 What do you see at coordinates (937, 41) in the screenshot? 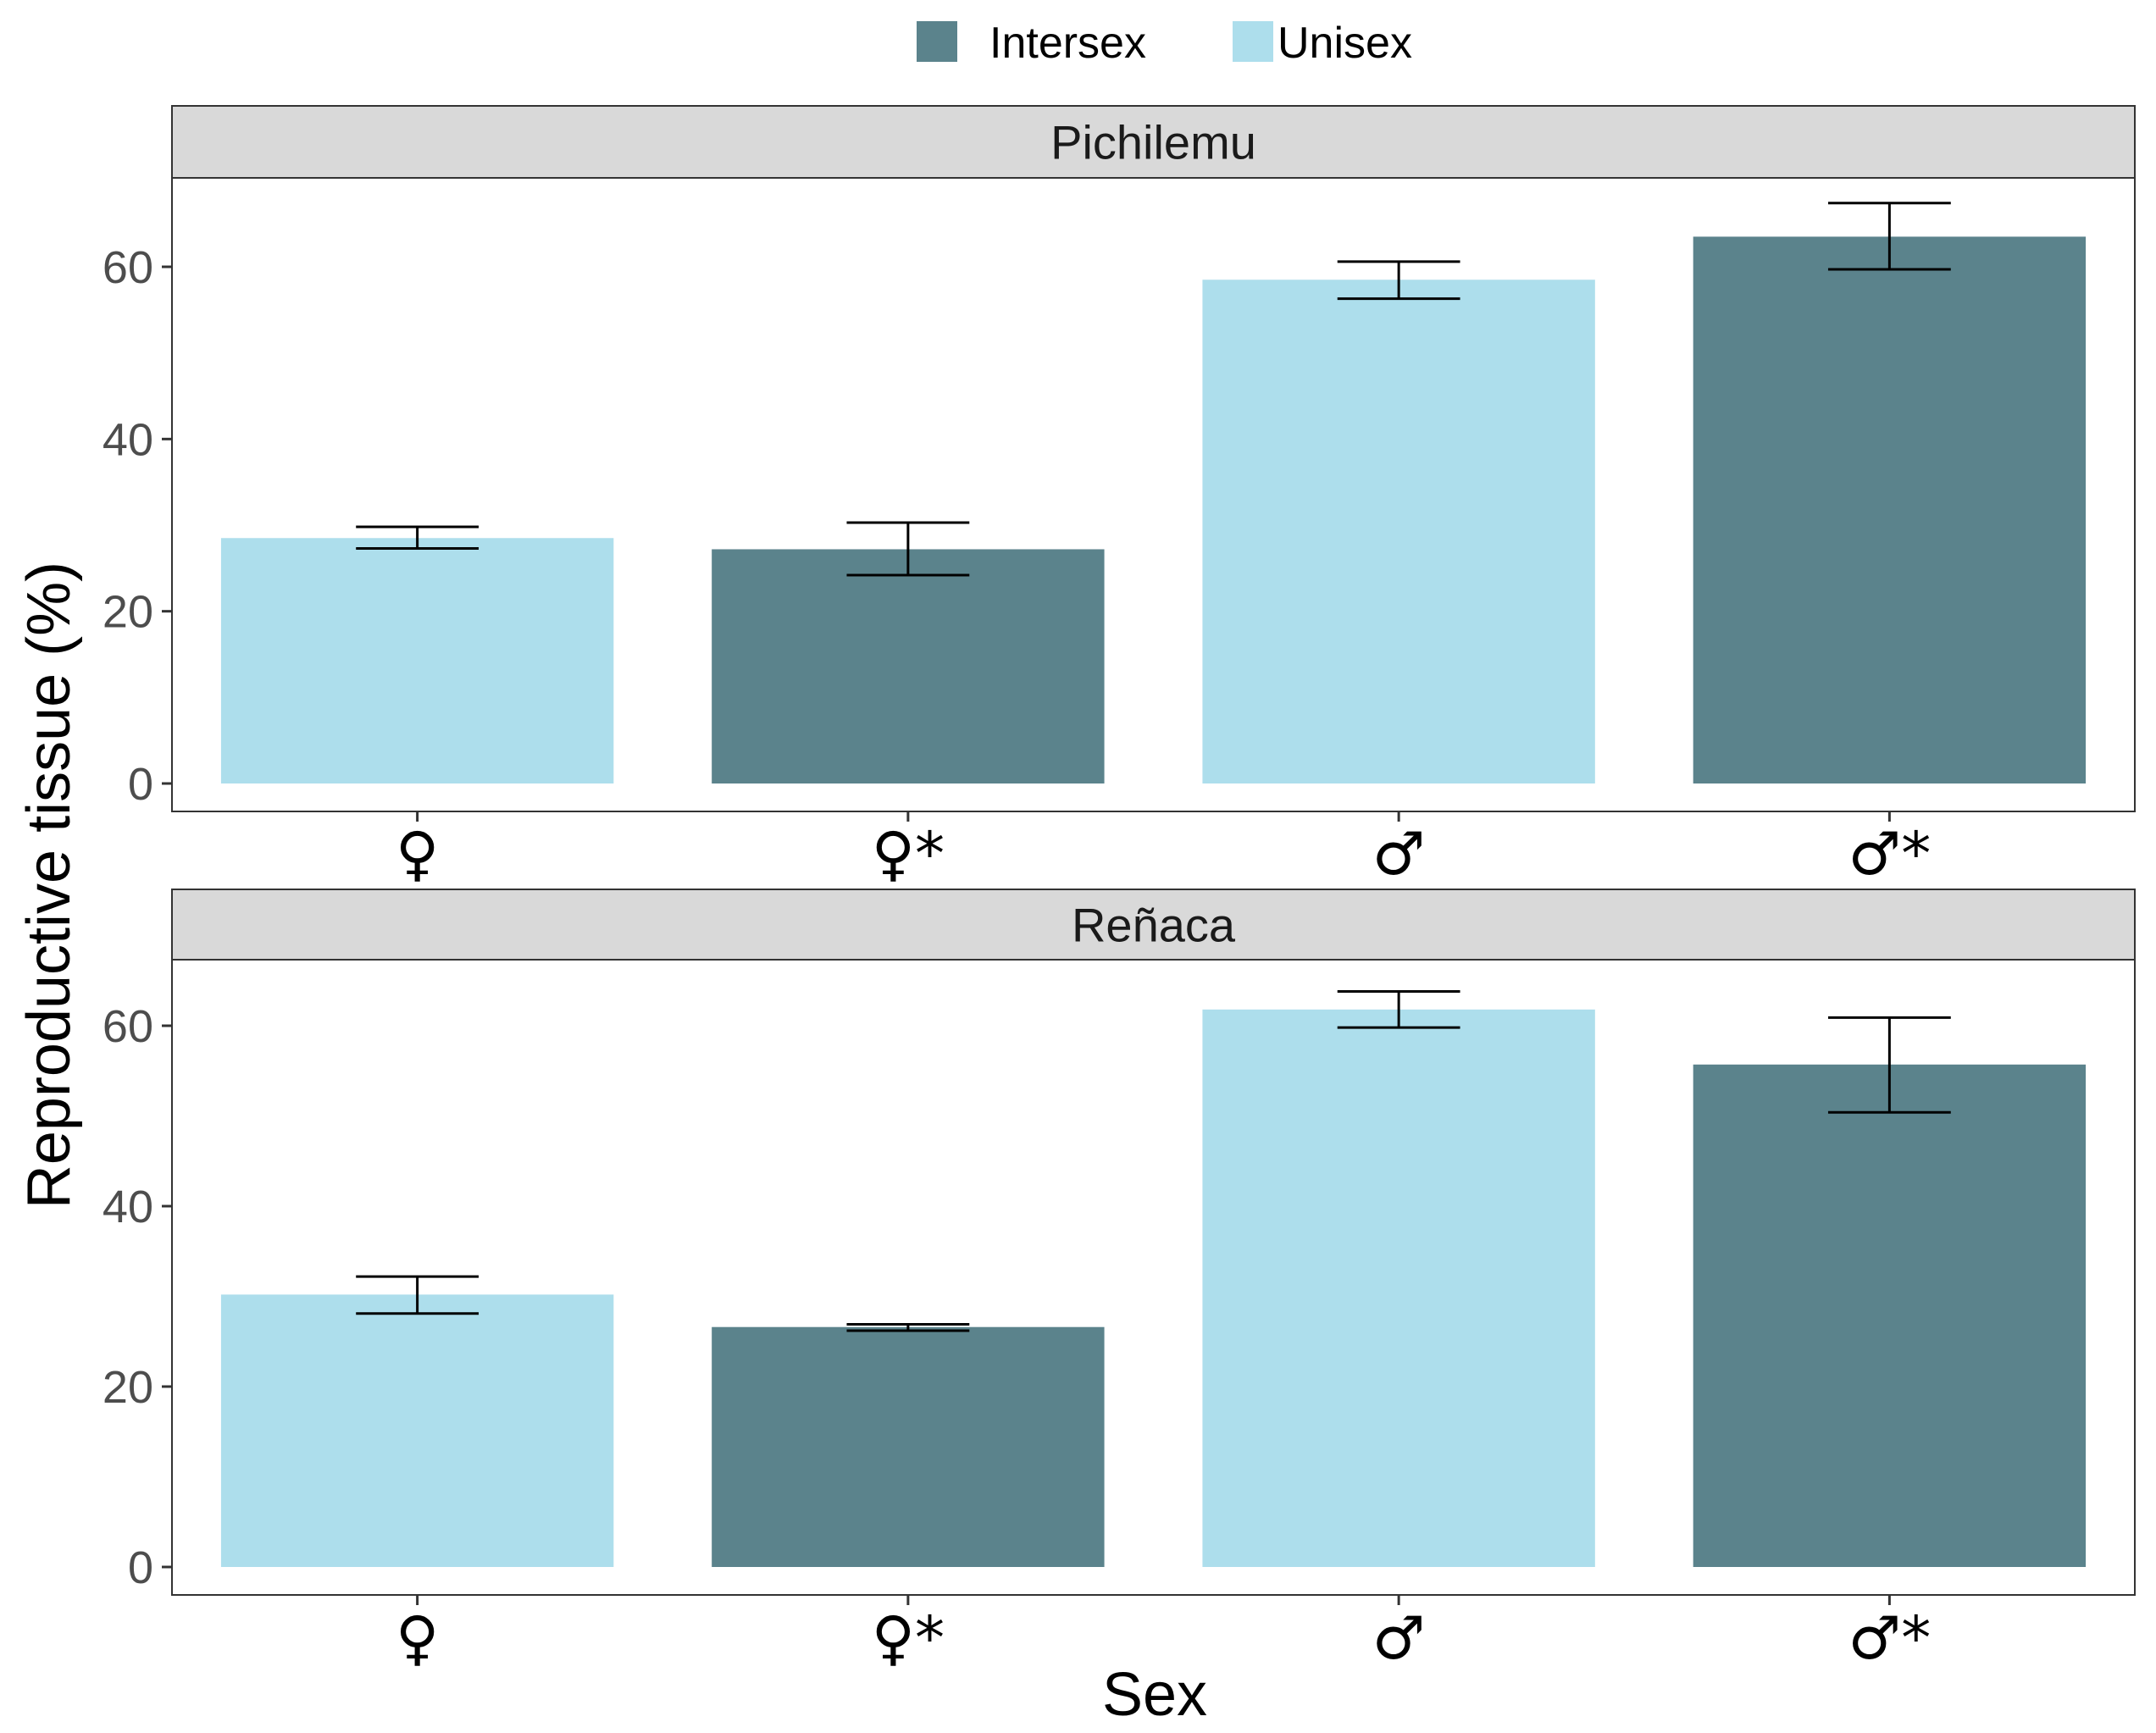
I see `legend-swatch-intersex` at bounding box center [937, 41].